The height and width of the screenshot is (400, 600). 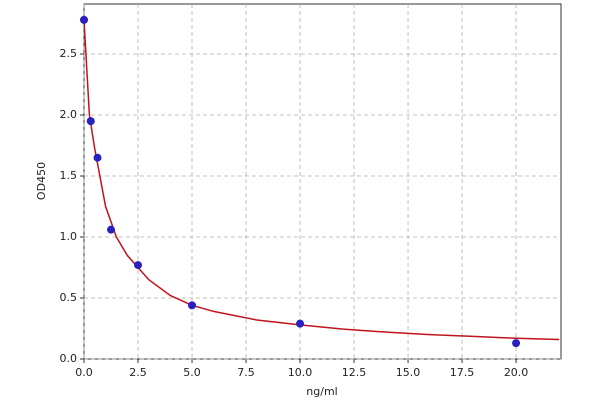 What do you see at coordinates (300, 372) in the screenshot?
I see `x-tick-label: 10.0` at bounding box center [300, 372].